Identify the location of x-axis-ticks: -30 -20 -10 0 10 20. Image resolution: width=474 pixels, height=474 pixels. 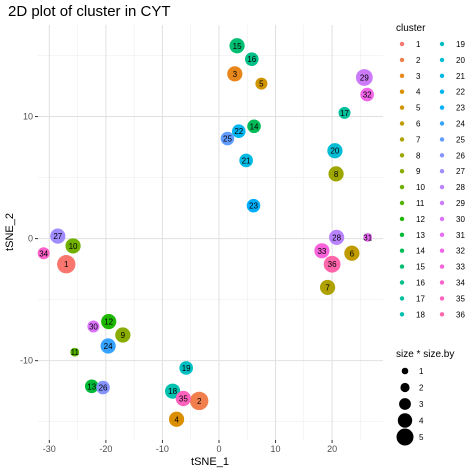
(190, 447).